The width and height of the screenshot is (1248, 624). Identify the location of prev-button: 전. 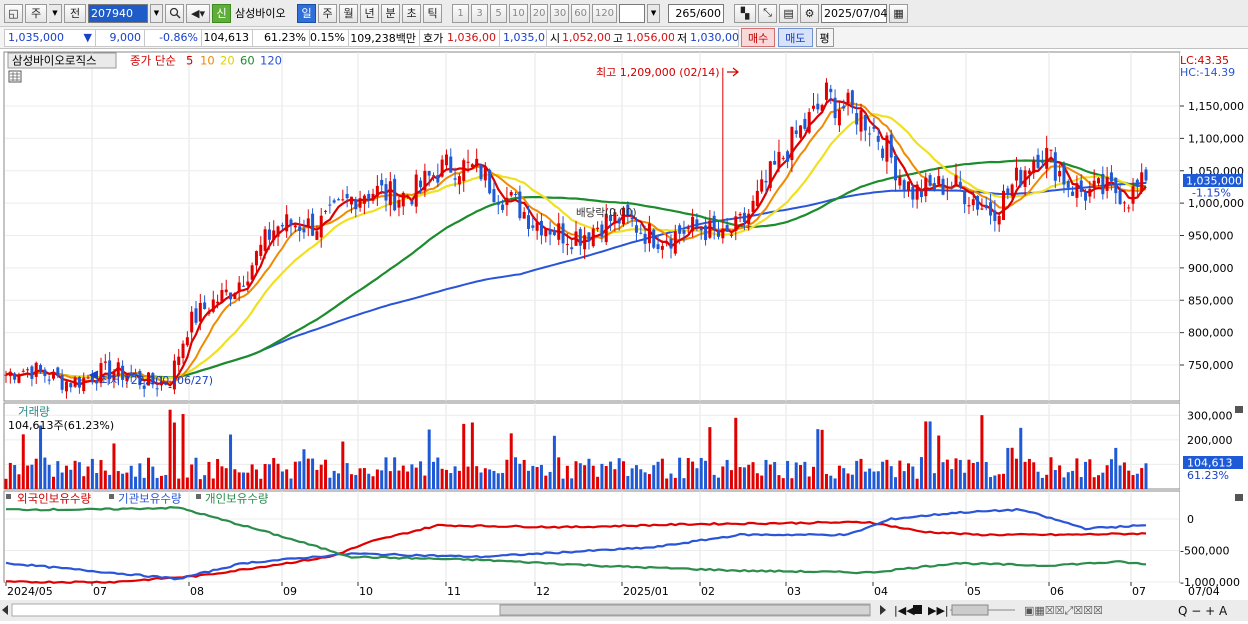
(75, 13).